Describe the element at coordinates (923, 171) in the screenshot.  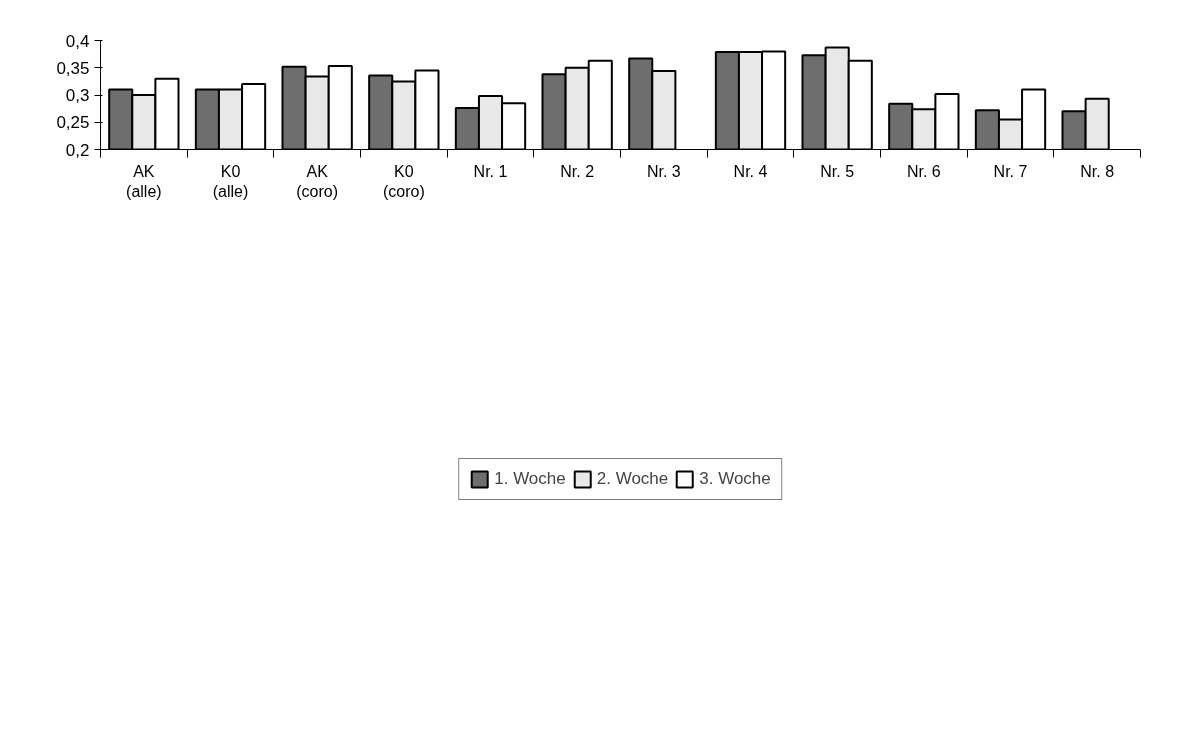
I see `x-tick-label: Nr. 6` at that location.